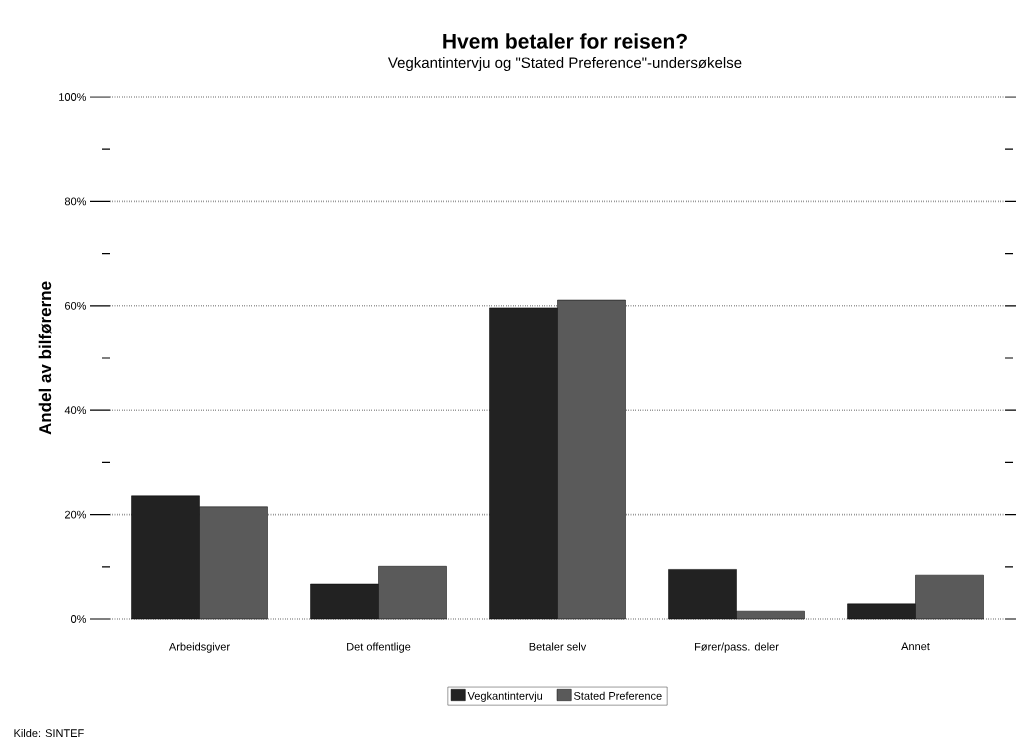 The height and width of the screenshot is (749, 1016). I want to click on y-tick-label: 80%, so click(75, 201).